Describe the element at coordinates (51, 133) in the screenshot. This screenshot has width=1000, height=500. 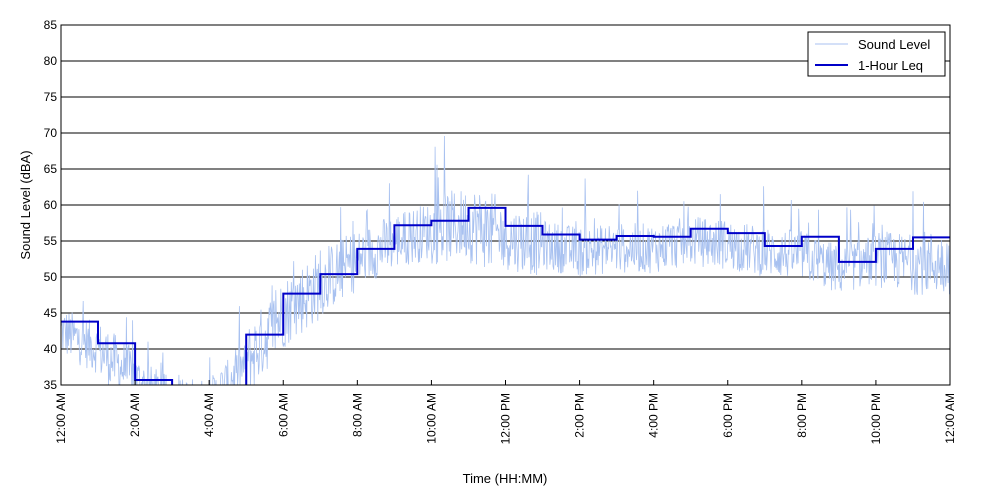
I see `y-tick-label: 70` at that location.